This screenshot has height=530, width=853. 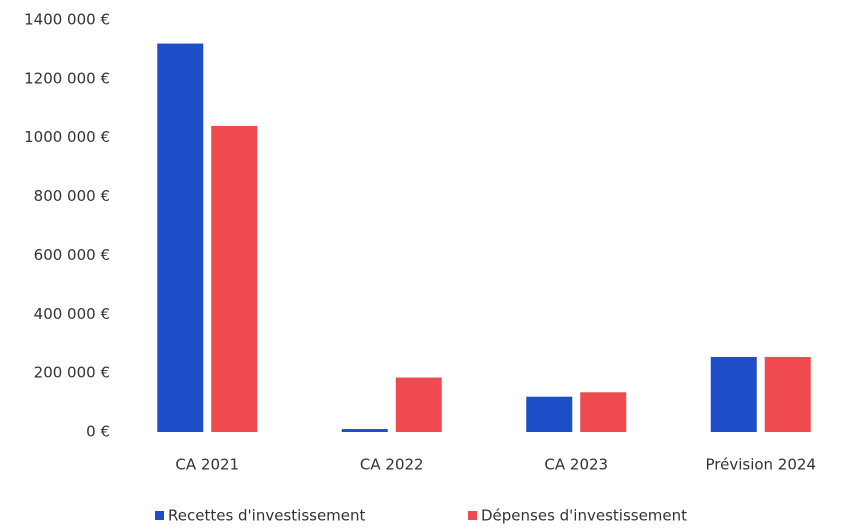 What do you see at coordinates (72, 373) in the screenshot?
I see `y-tick-label: 200 000 €` at bounding box center [72, 373].